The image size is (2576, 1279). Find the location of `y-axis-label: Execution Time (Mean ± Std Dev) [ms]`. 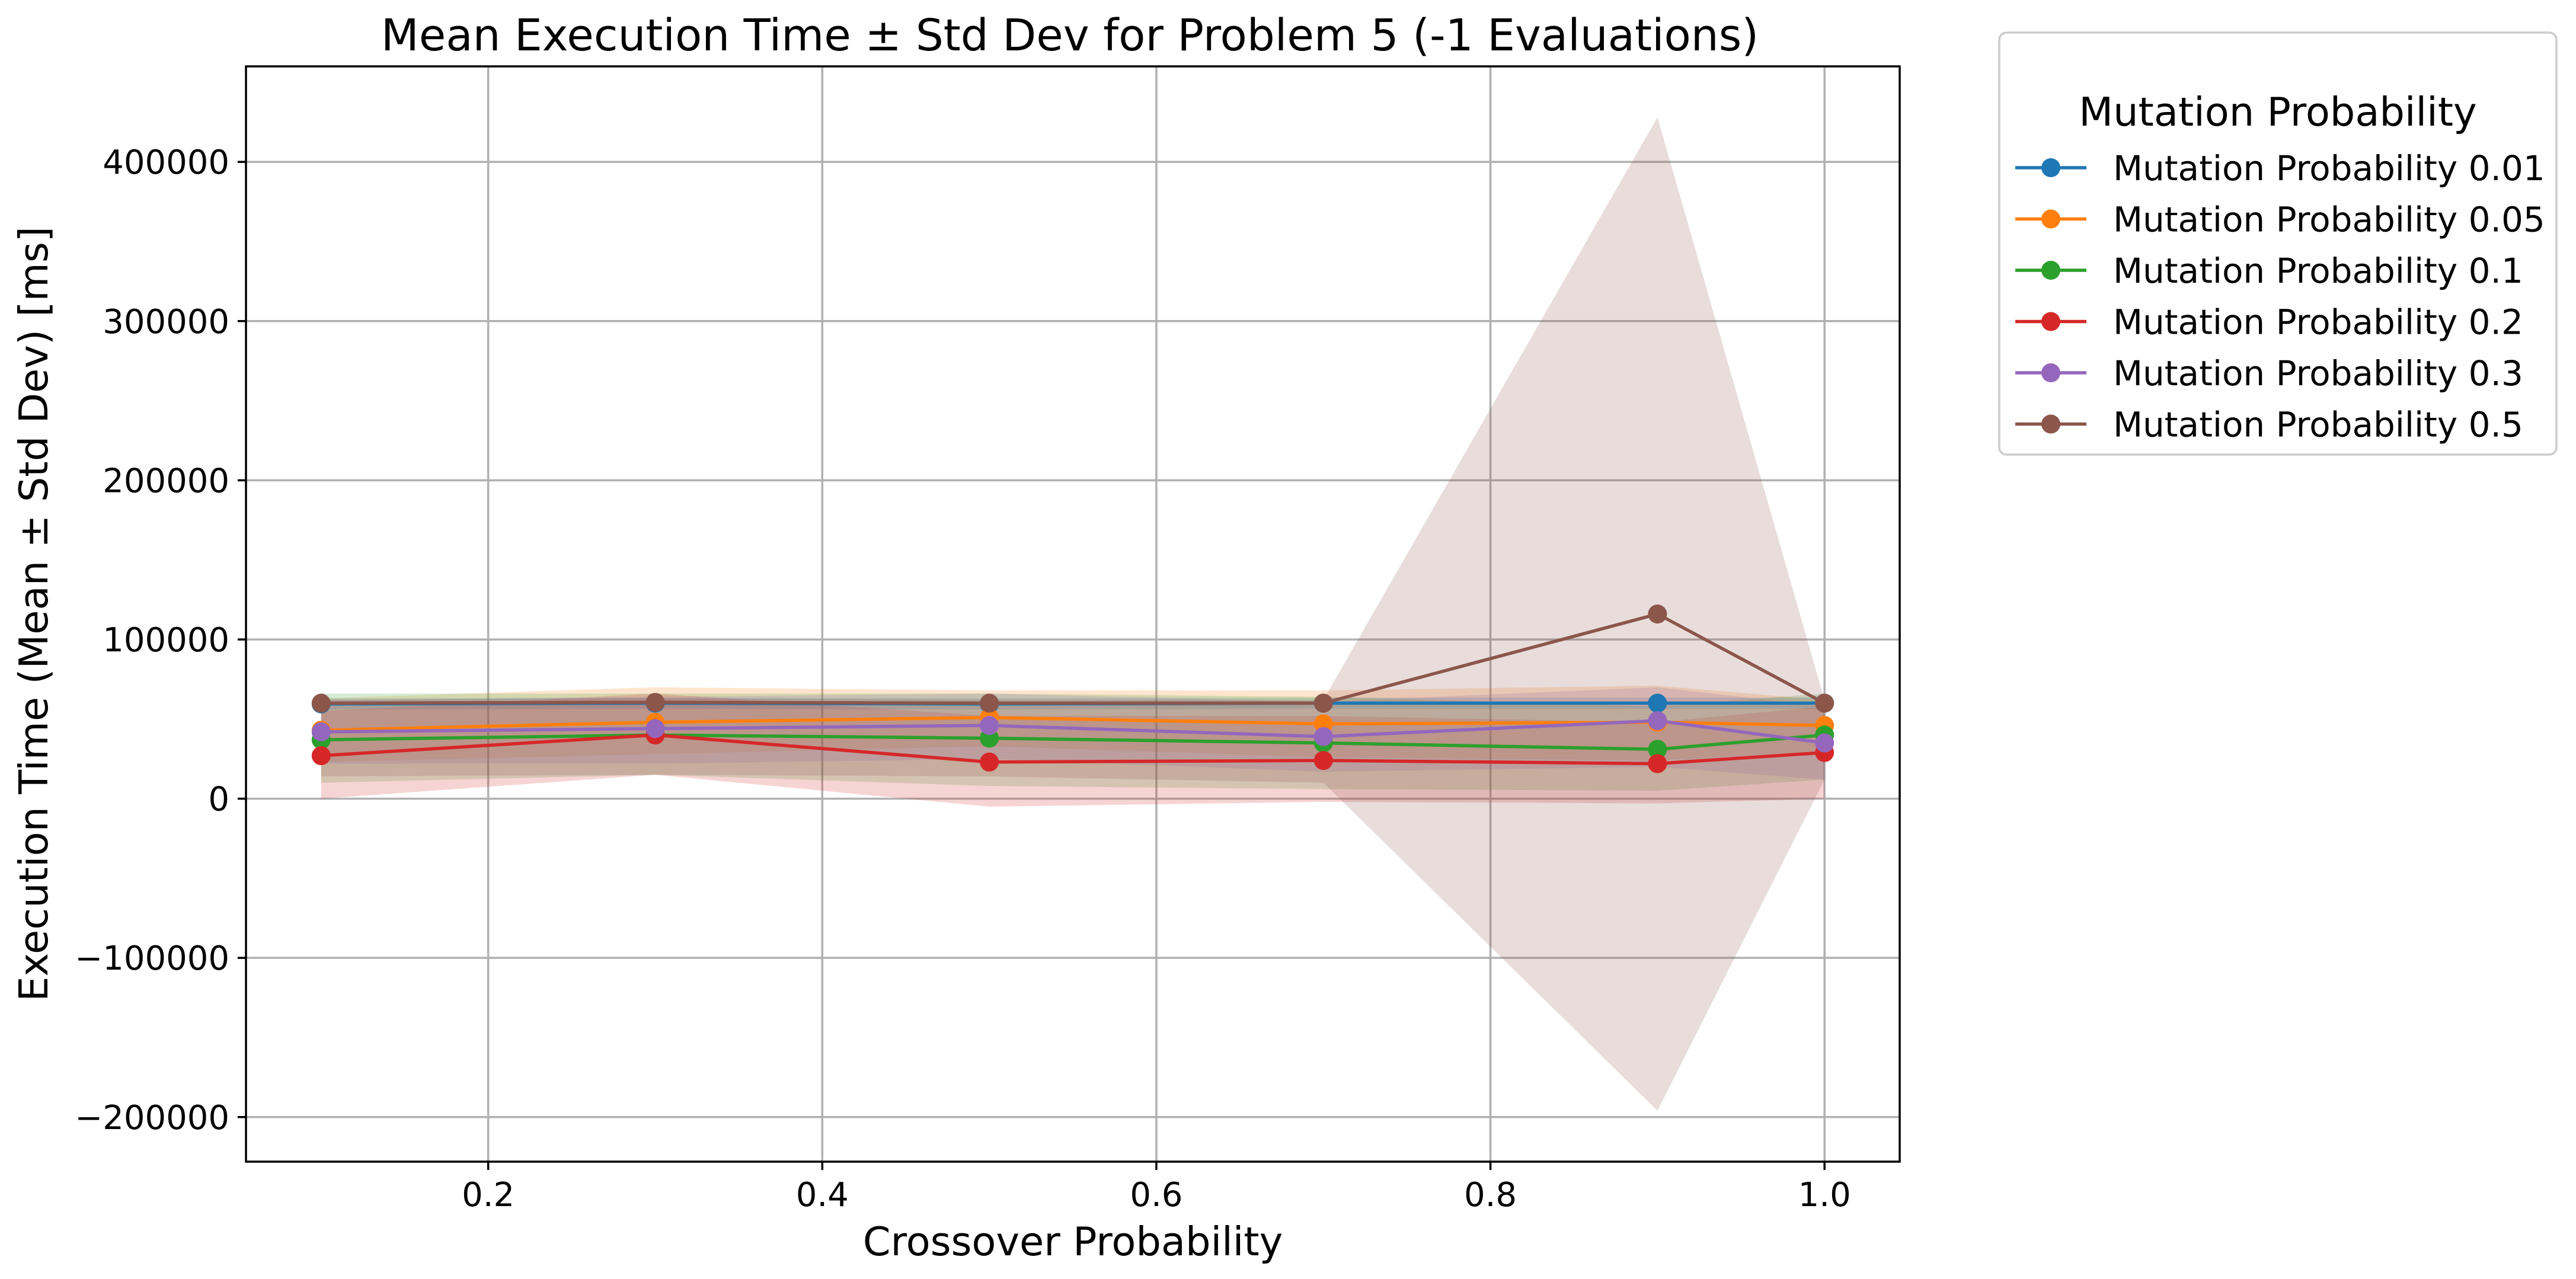

y-axis-label: Execution Time (Mean ± Std Dev) [ms] is located at coordinates (34, 614).